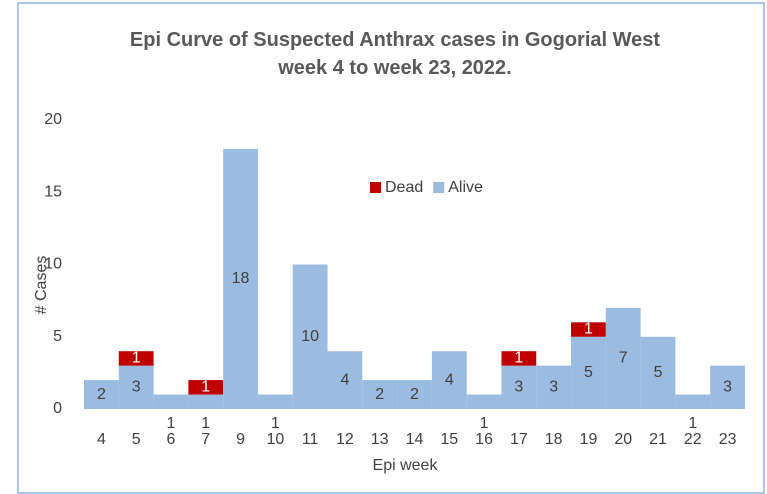 The height and width of the screenshot is (494, 767). What do you see at coordinates (310, 439) in the screenshot?
I see `x-tick-label: 11` at bounding box center [310, 439].